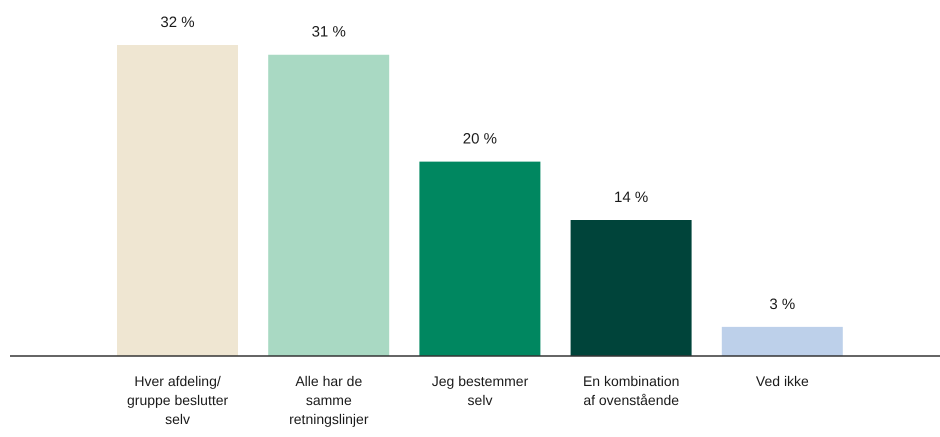  I want to click on x-tick-label: Hver afdeling/ gruppe beslutter selv, so click(178, 400).